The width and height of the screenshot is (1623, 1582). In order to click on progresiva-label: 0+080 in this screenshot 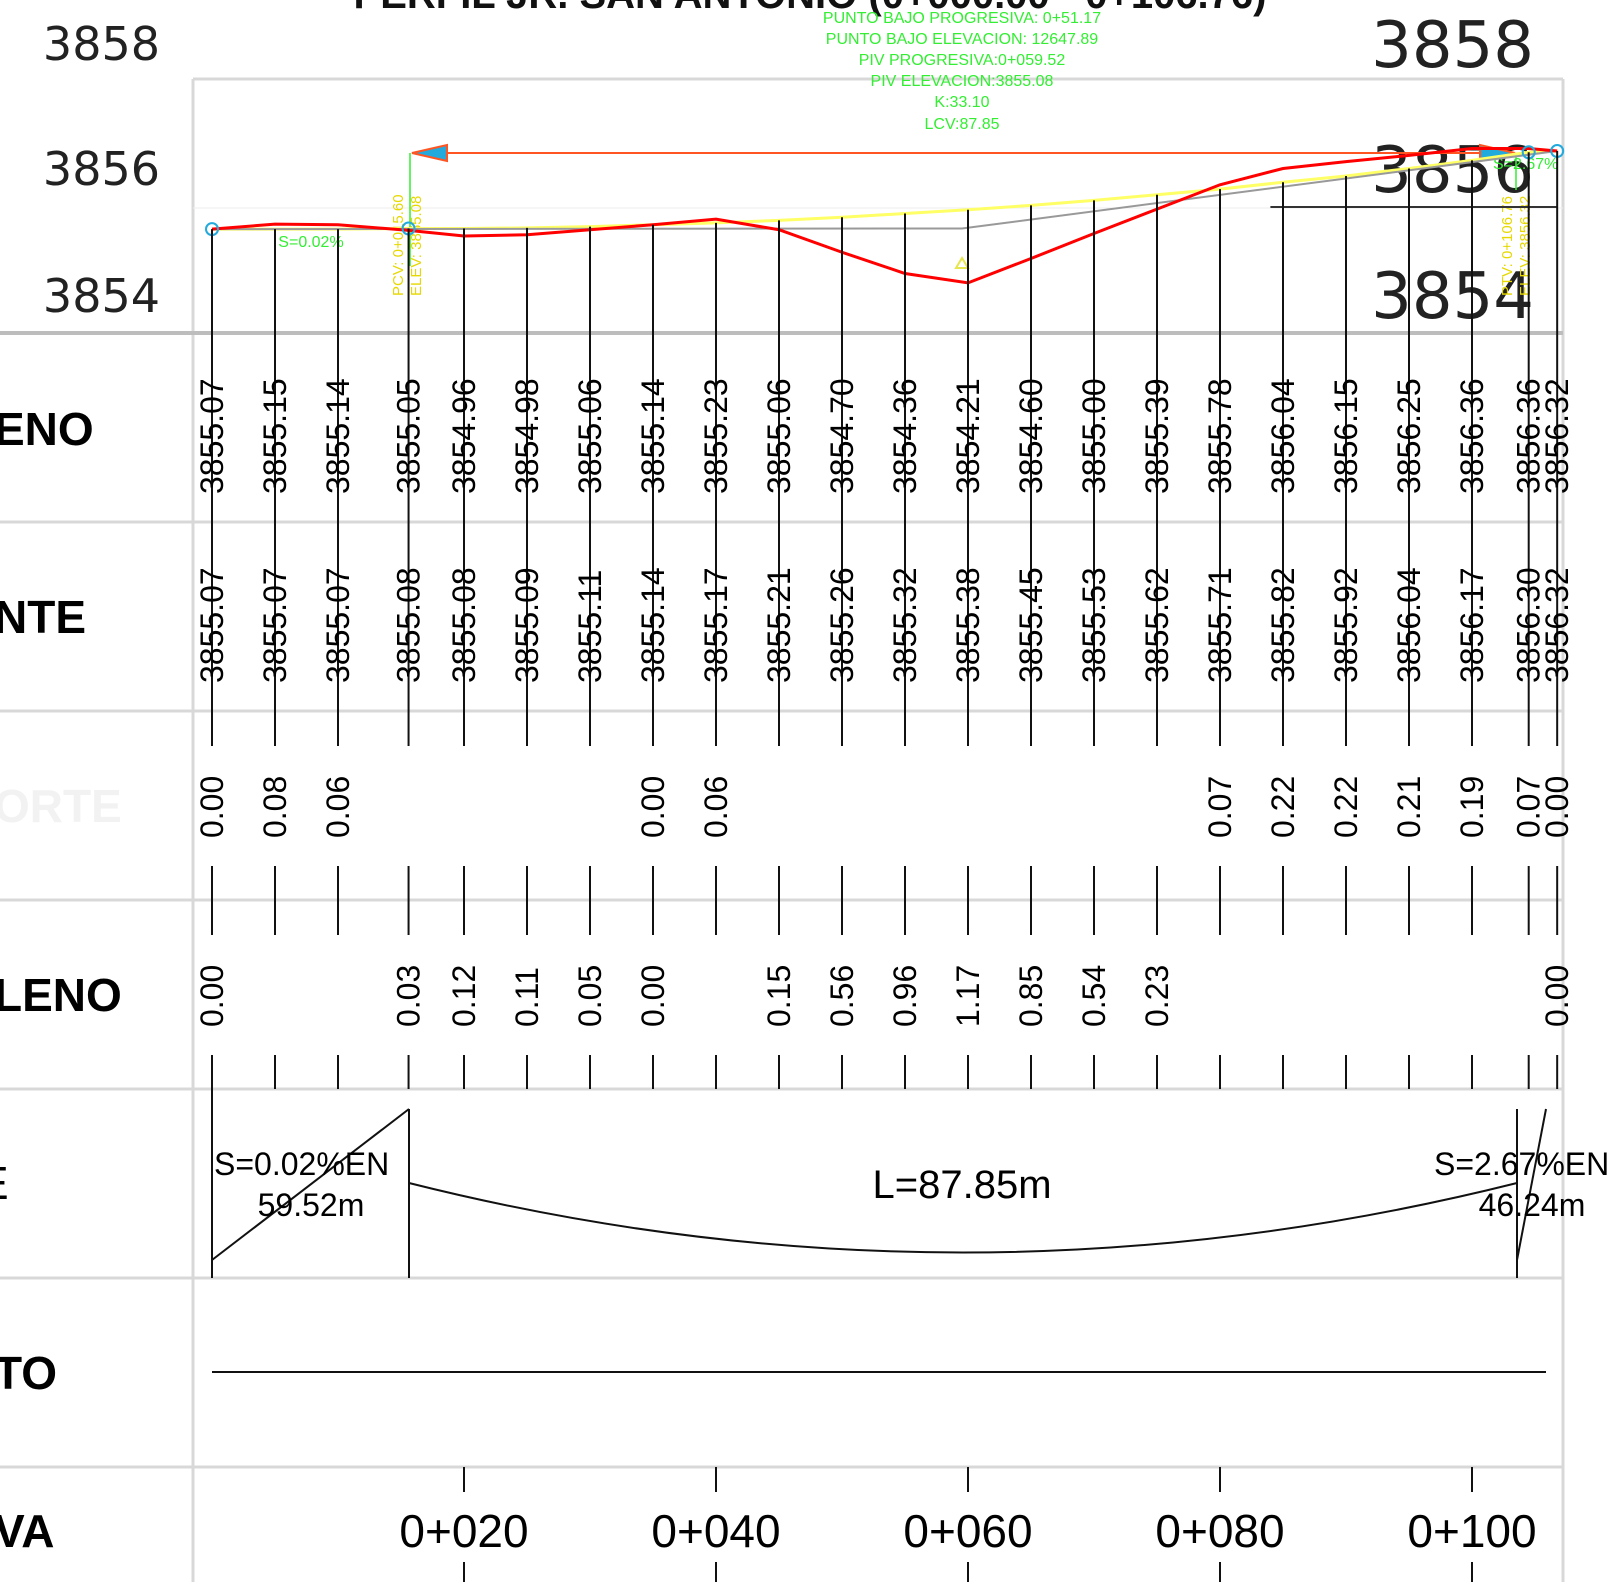, I will do `click(1219, 1531)`.